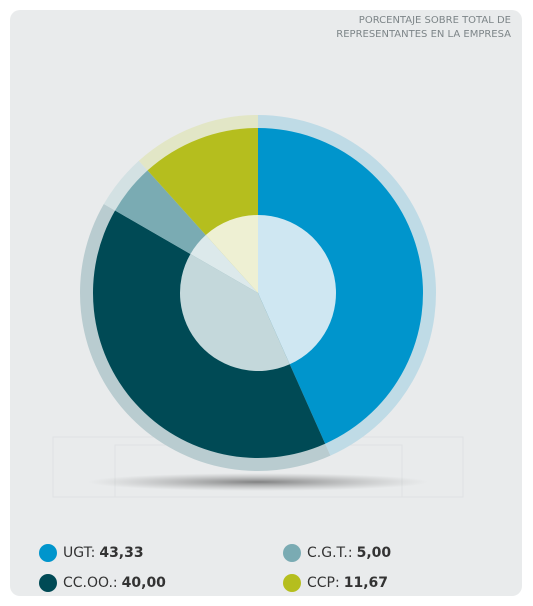 The image size is (533, 606). Describe the element at coordinates (258, 482) in the screenshot. I see `shadow` at that location.